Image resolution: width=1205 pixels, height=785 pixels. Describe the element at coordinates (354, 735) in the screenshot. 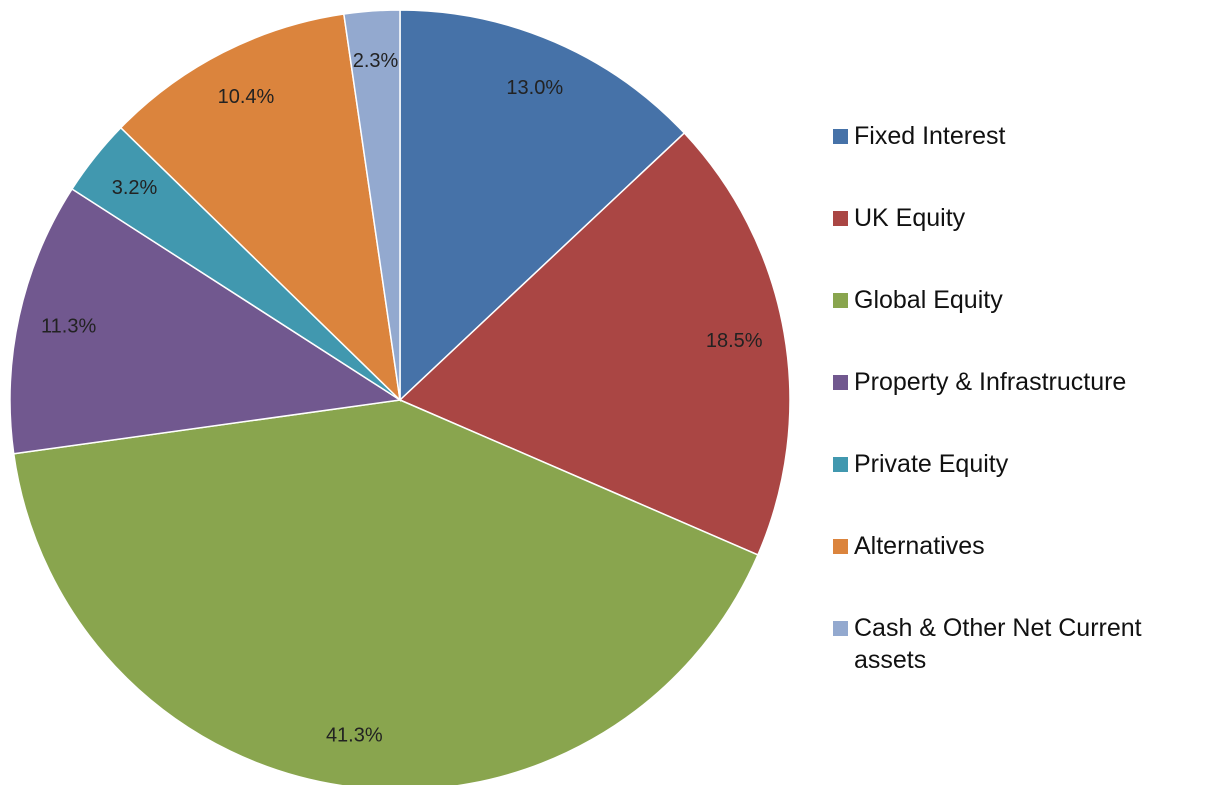

I see `data-label: 41.3%` at that location.